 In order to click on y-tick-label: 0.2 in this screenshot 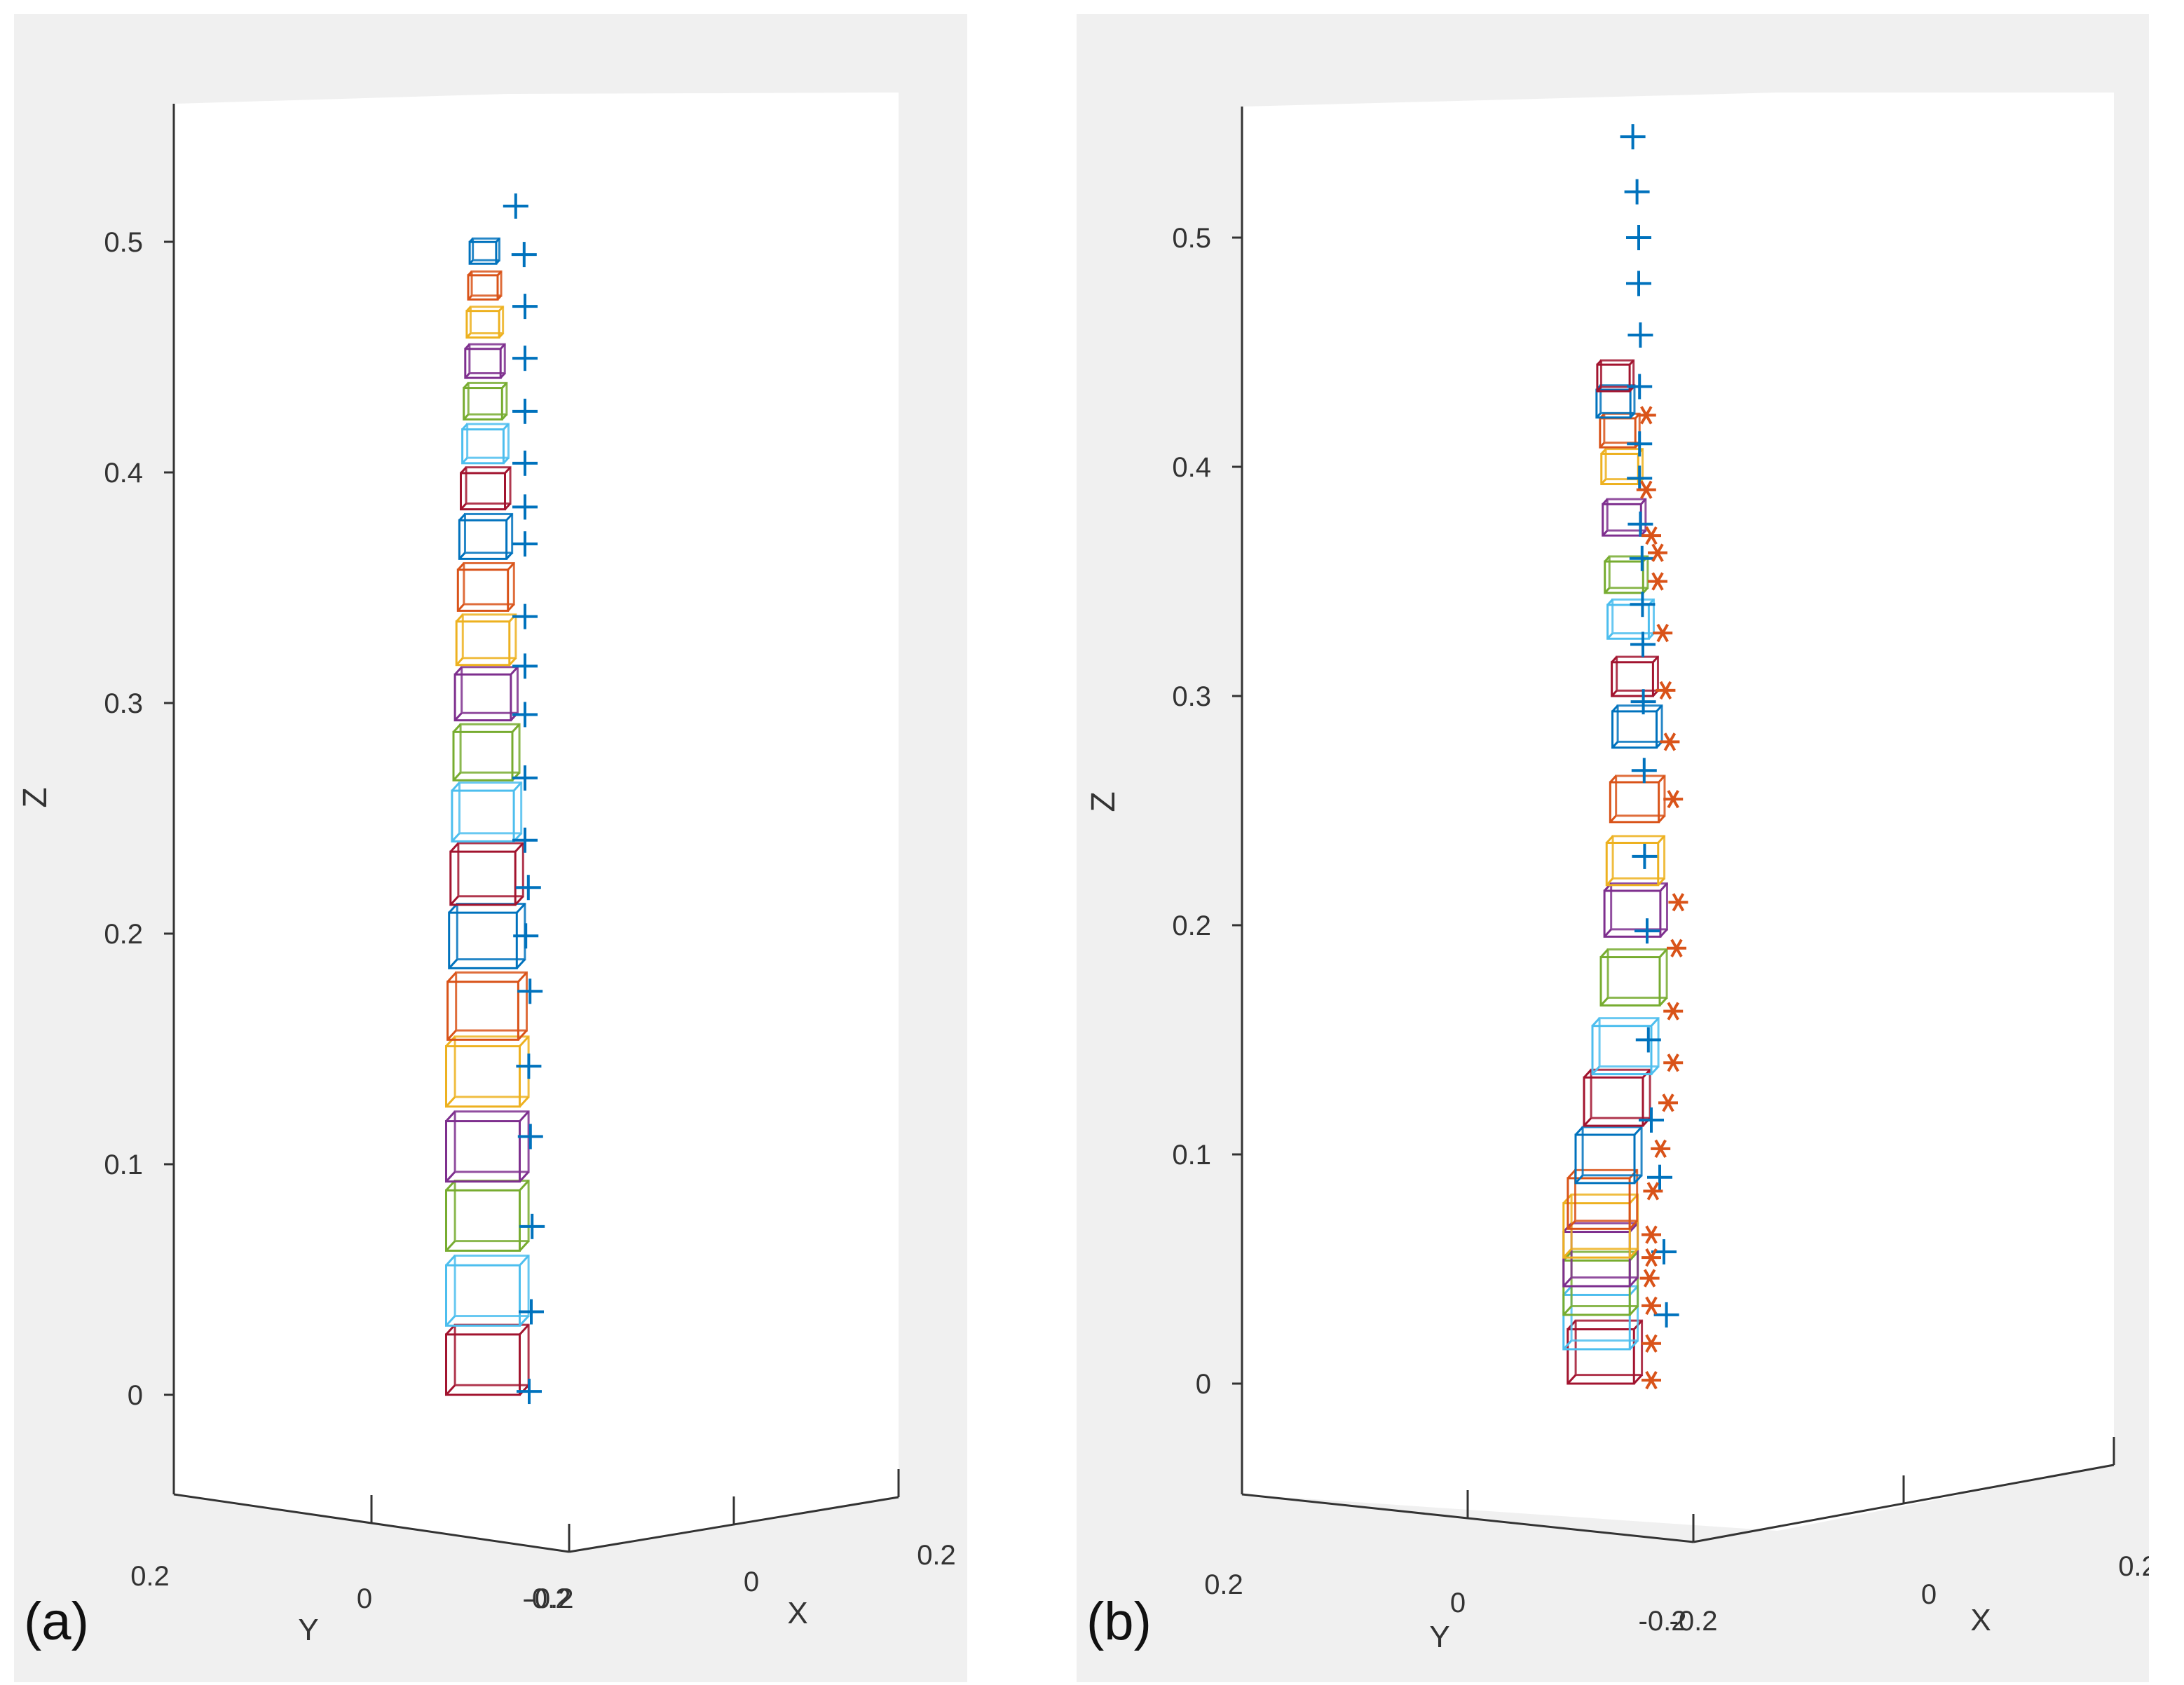, I will do `click(1224, 1585)`.